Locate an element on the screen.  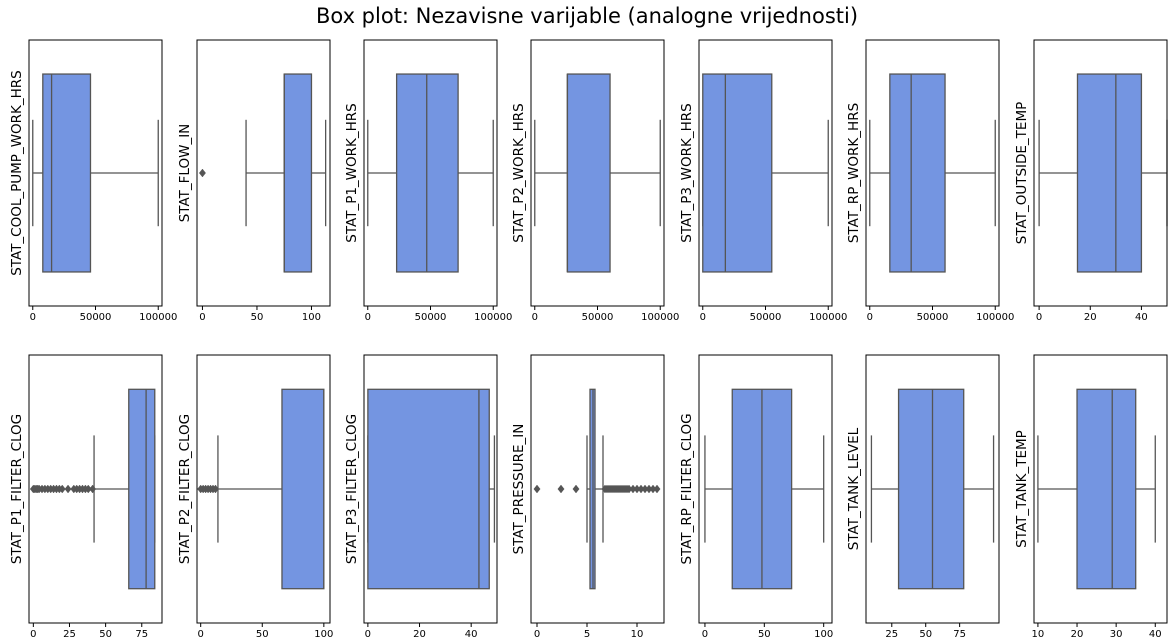
subplot-stat-rp-work-hrs: 0 50000 100000 STAT_RP_WORK_HRS is located at coordinates (930, 181).